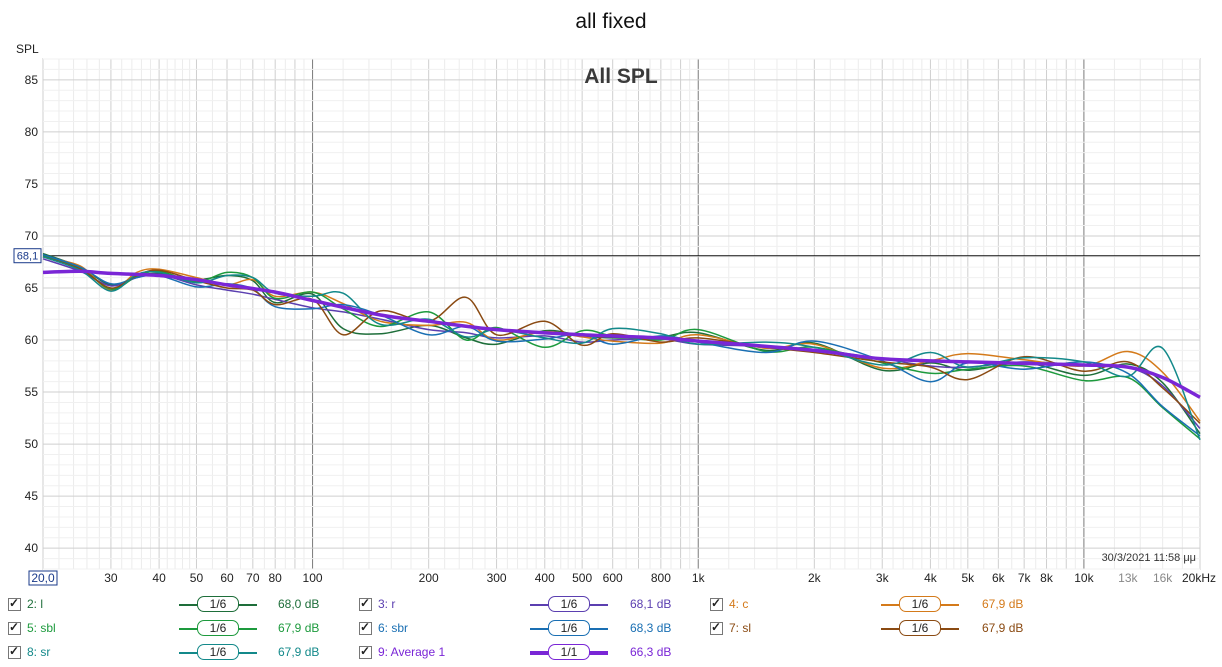 This screenshot has width=1222, height=667. I want to click on x-tick-label: 50, so click(197, 578).